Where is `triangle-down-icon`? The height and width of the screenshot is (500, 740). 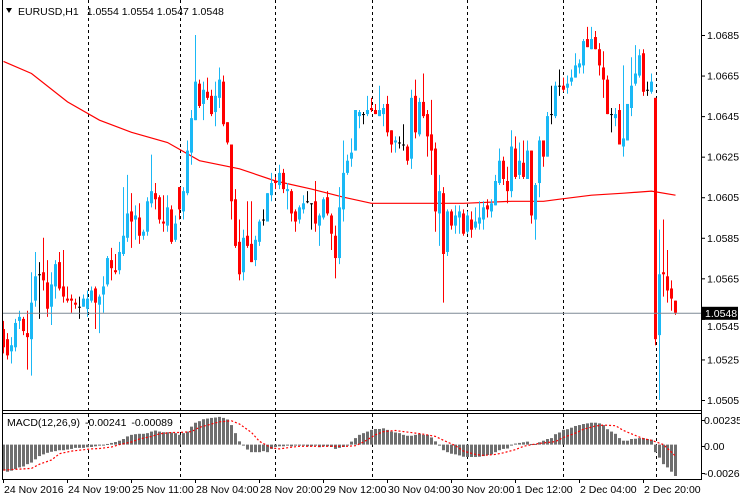
triangle-down-icon is located at coordinates (9, 10).